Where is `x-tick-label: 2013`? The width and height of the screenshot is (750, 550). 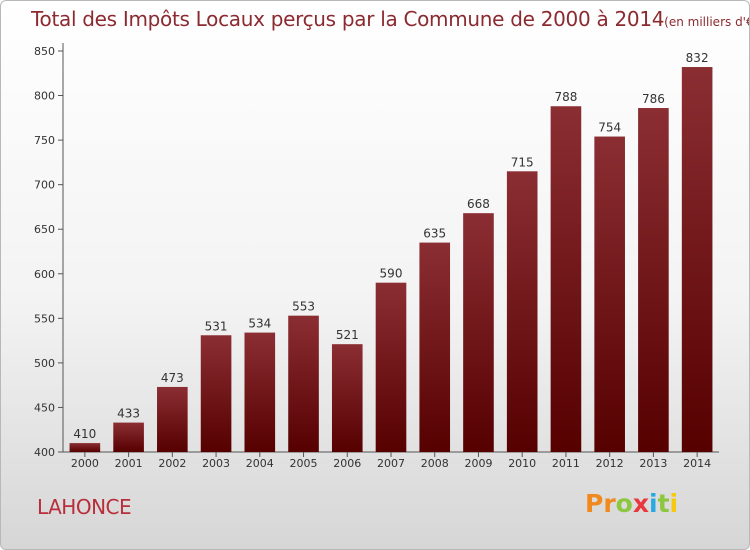 x-tick-label: 2013 is located at coordinates (653, 463).